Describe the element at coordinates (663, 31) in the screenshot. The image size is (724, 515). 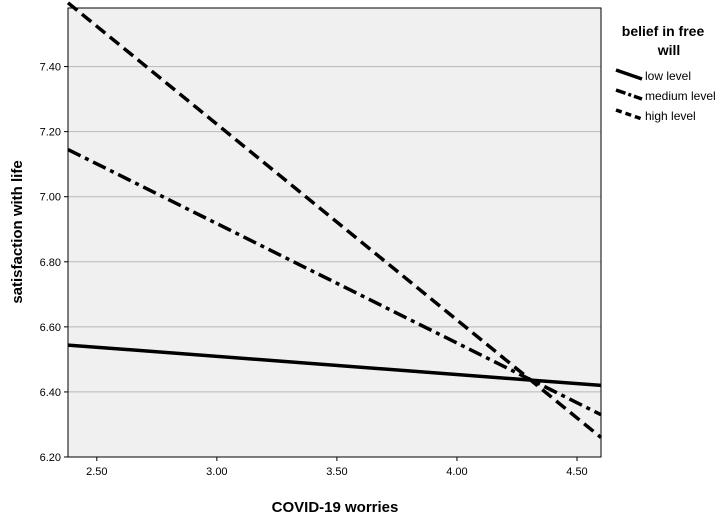
I see `legend-title-line-1: belief in free` at that location.